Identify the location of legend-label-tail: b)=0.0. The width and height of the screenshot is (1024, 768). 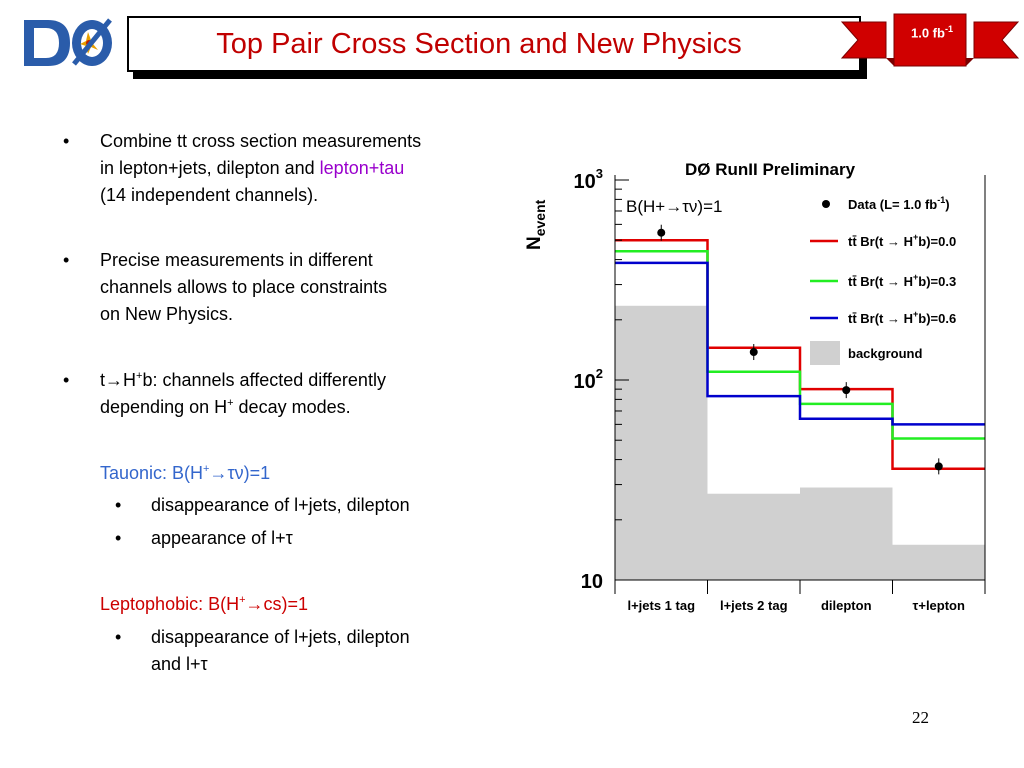
(937, 241).